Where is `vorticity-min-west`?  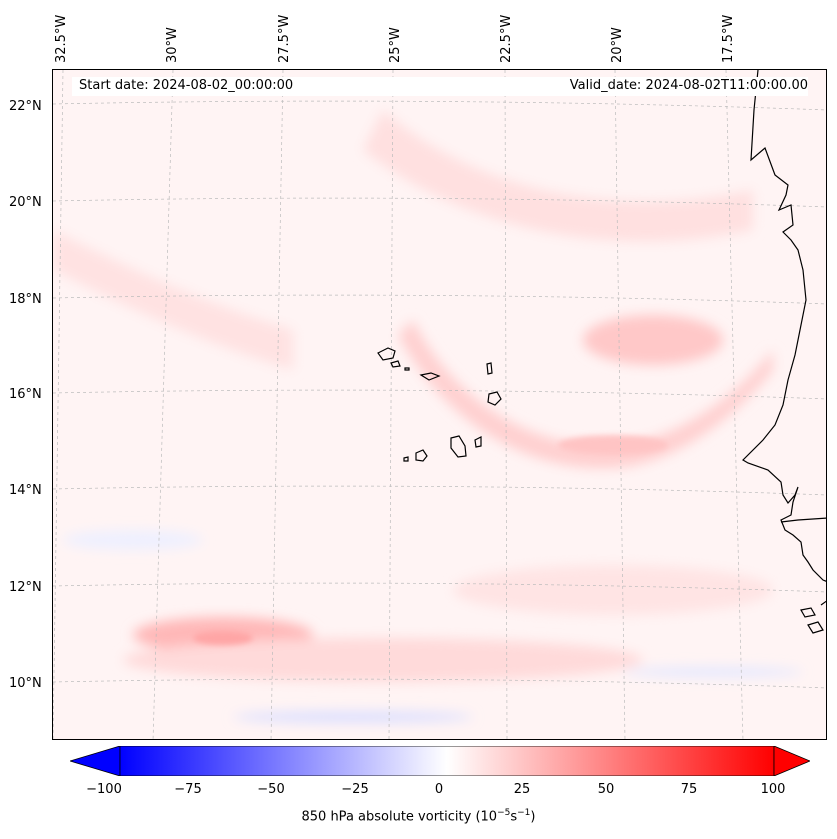
vorticity-min-west is located at coordinates (133, 540).